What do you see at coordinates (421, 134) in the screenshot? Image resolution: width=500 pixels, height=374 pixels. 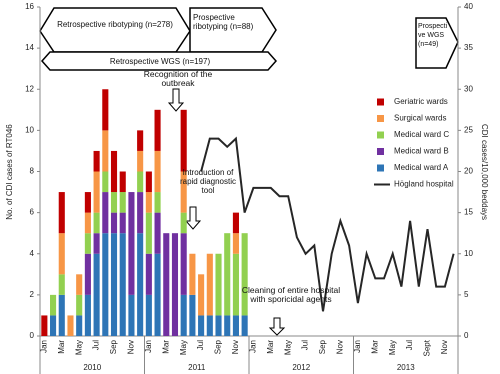 I see `legend-label: Medical ward C` at bounding box center [421, 134].